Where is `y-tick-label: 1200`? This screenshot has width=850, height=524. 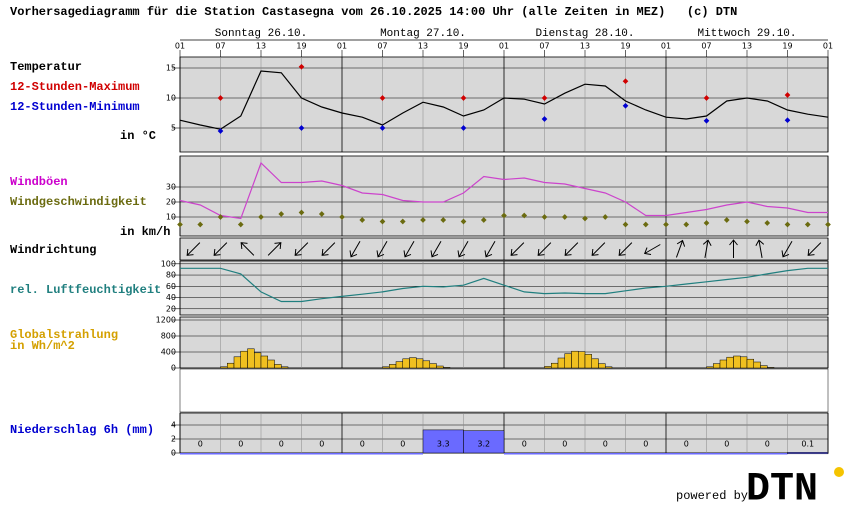
y-tick-label: 1200 is located at coordinates (166, 320).